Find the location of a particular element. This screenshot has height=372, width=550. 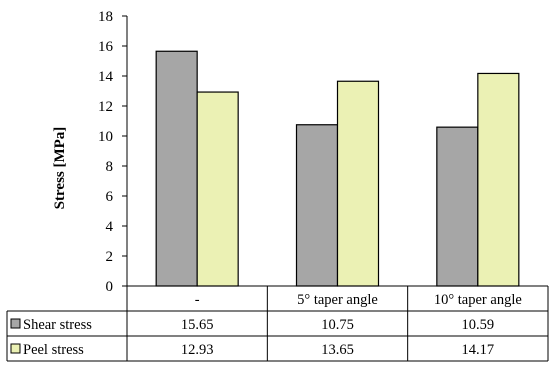

category-label: 10° taper angle is located at coordinates (478, 300).